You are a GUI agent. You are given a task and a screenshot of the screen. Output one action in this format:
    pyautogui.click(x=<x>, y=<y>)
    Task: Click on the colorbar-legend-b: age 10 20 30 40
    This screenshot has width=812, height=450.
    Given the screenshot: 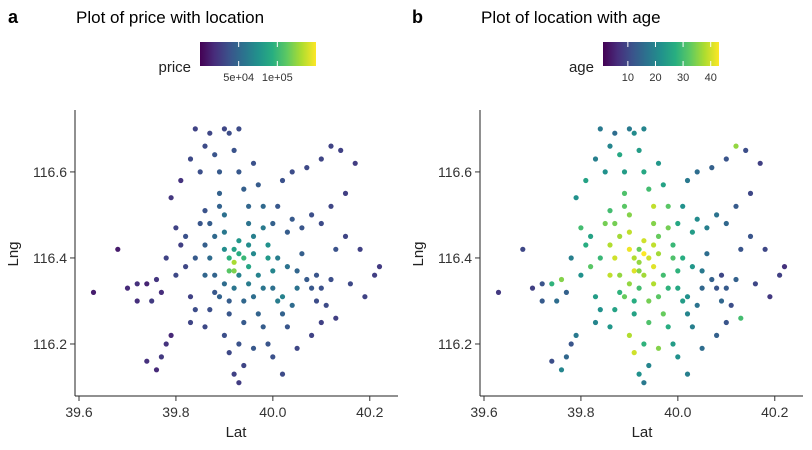 What is the action you would take?
    pyautogui.click(x=644, y=63)
    